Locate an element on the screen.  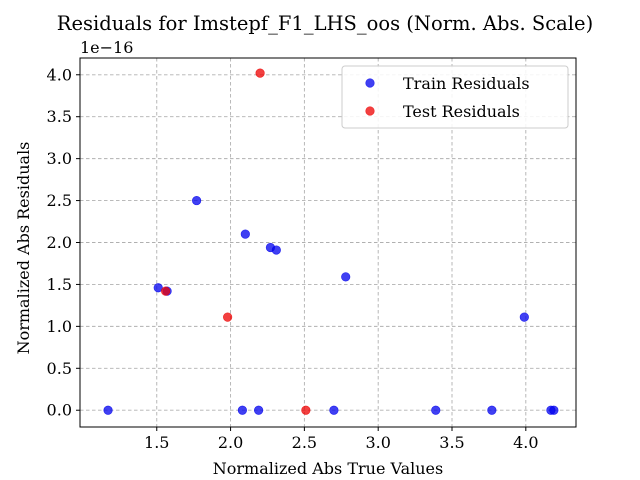
x-tick-label: 3.0 is located at coordinates (377, 442).